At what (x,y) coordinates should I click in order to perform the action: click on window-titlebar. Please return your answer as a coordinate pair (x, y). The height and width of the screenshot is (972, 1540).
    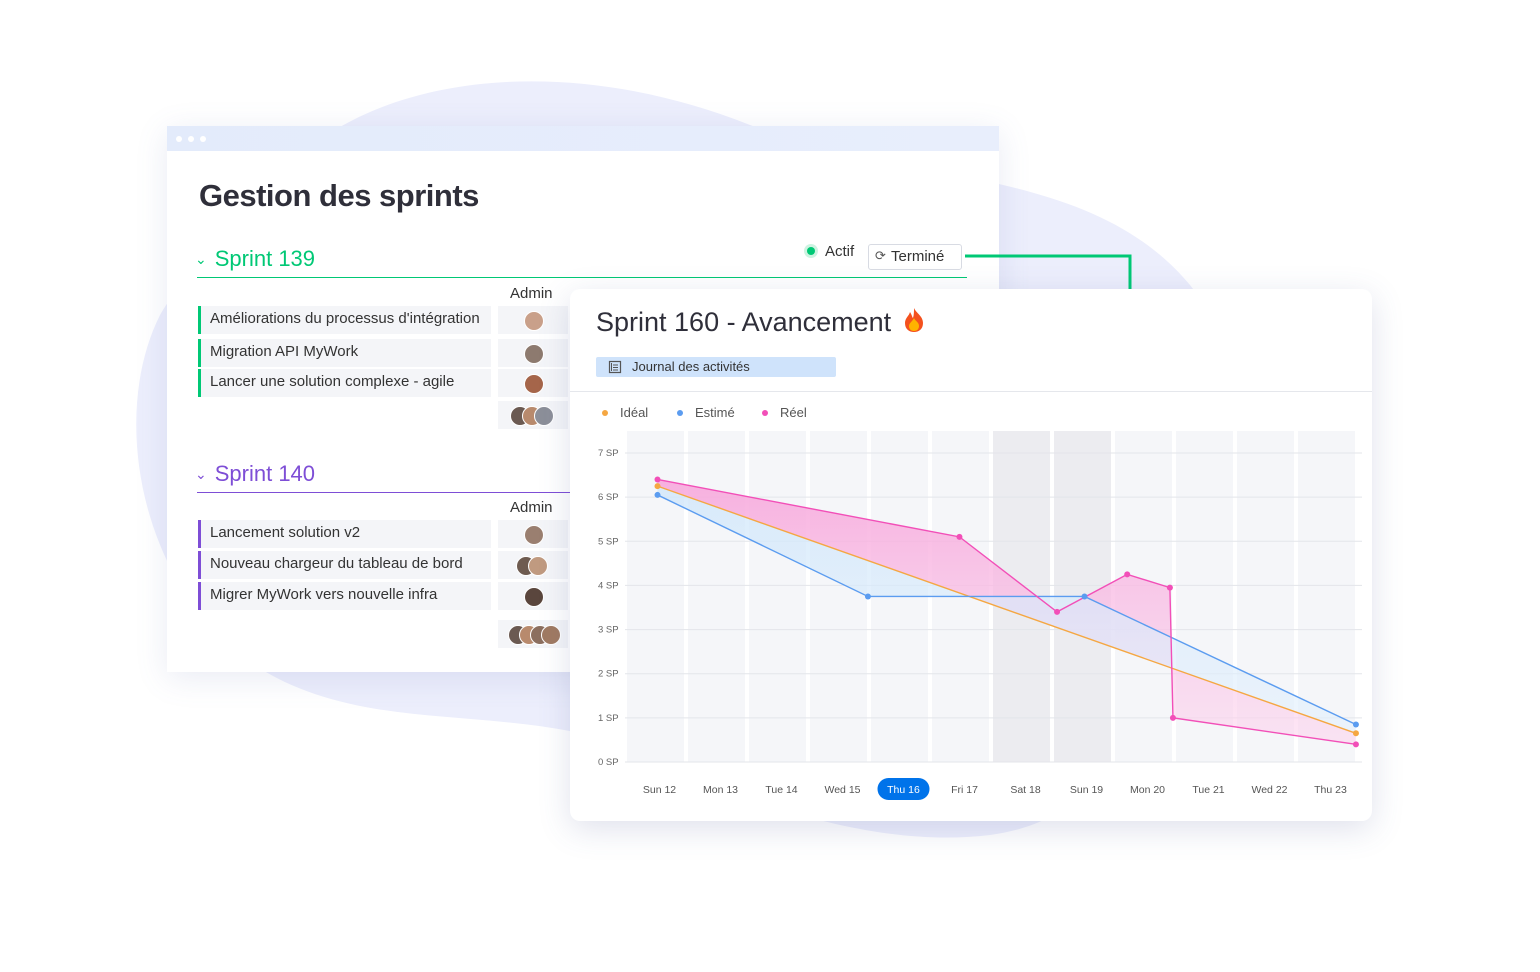
    Looking at the image, I should click on (583, 138).